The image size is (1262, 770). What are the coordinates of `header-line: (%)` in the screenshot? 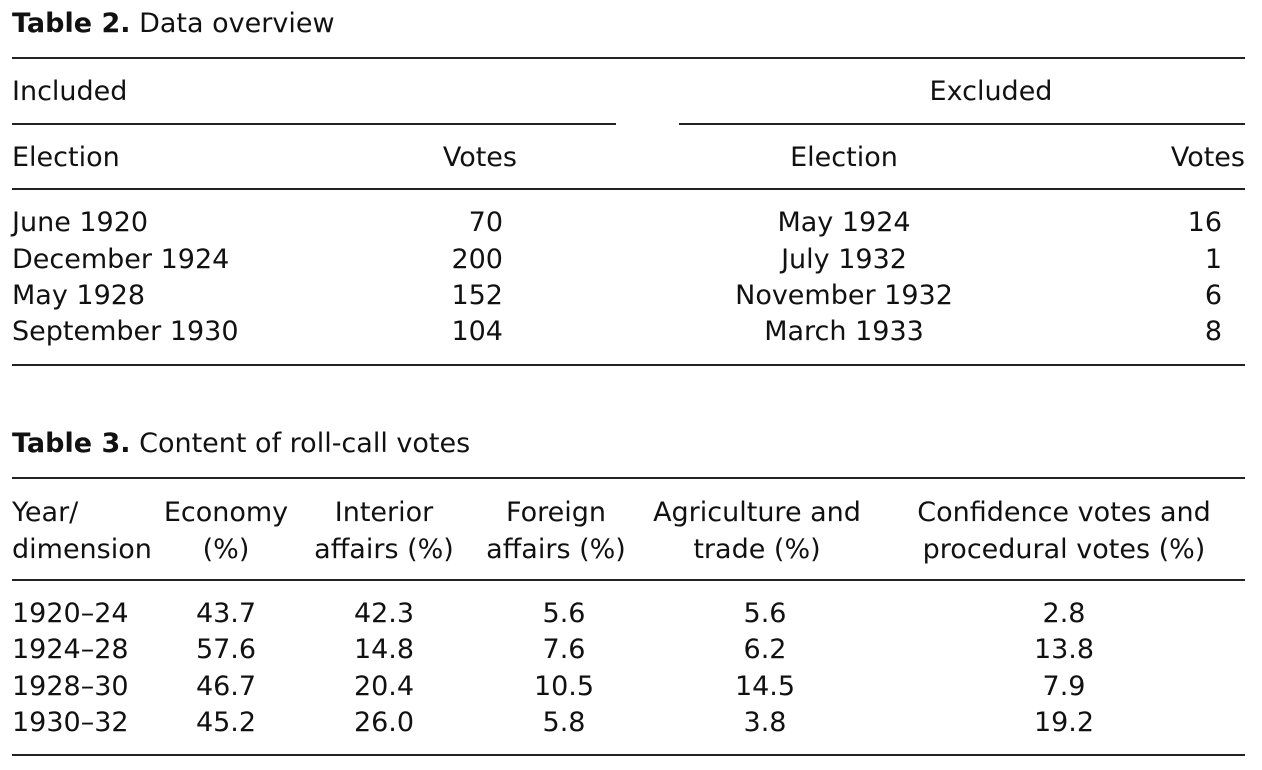 It's located at (226, 549).